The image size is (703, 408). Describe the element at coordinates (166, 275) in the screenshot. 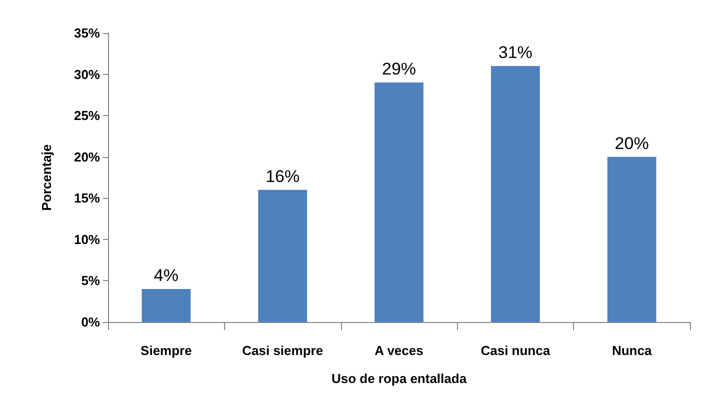

I see `data-label: 4%` at that location.